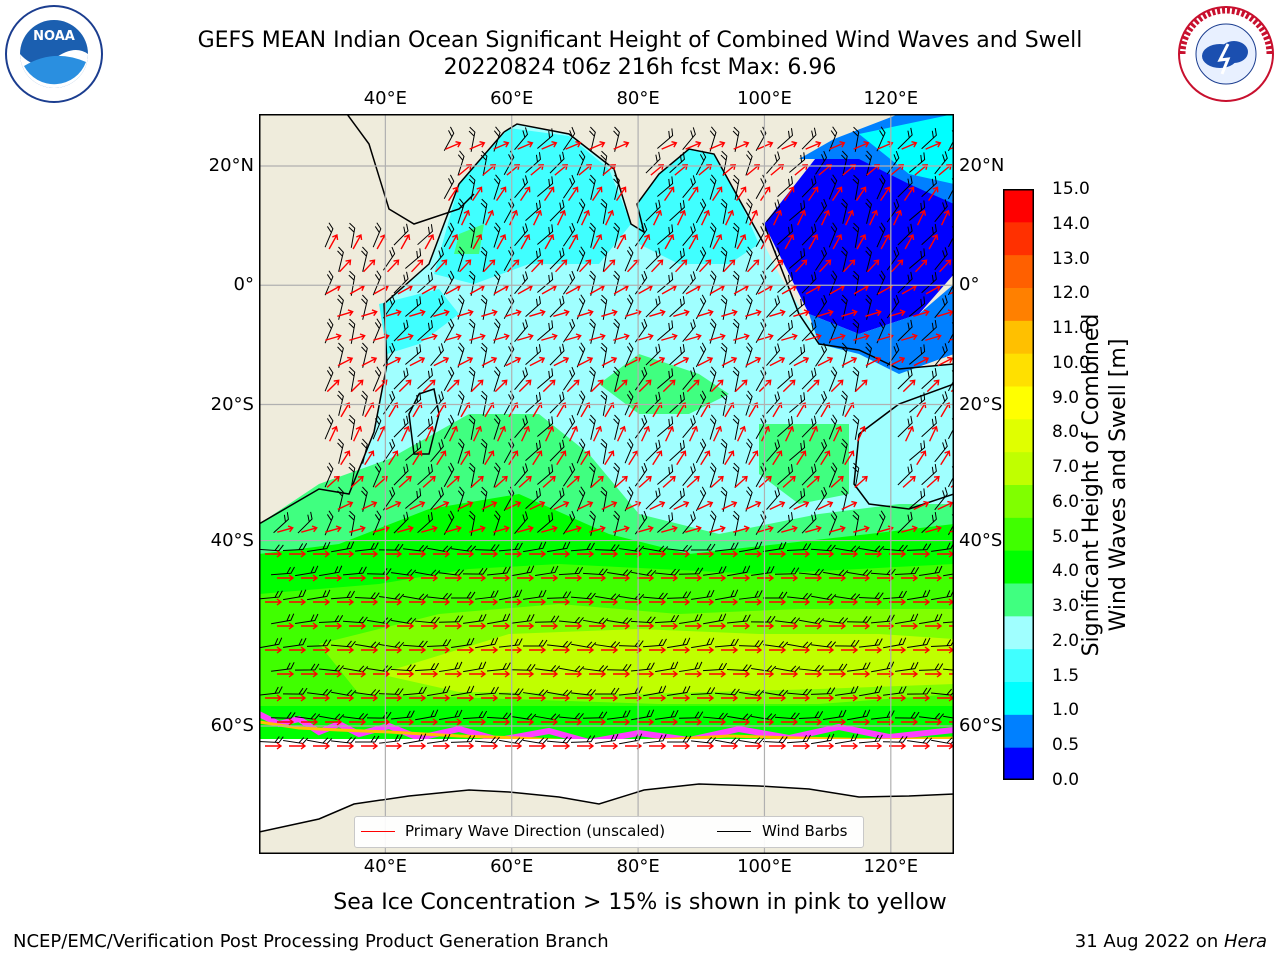 The image size is (1280, 960). What do you see at coordinates (1066, 675) in the screenshot?
I see `colorbar-tick-label: 1.5` at bounding box center [1066, 675].